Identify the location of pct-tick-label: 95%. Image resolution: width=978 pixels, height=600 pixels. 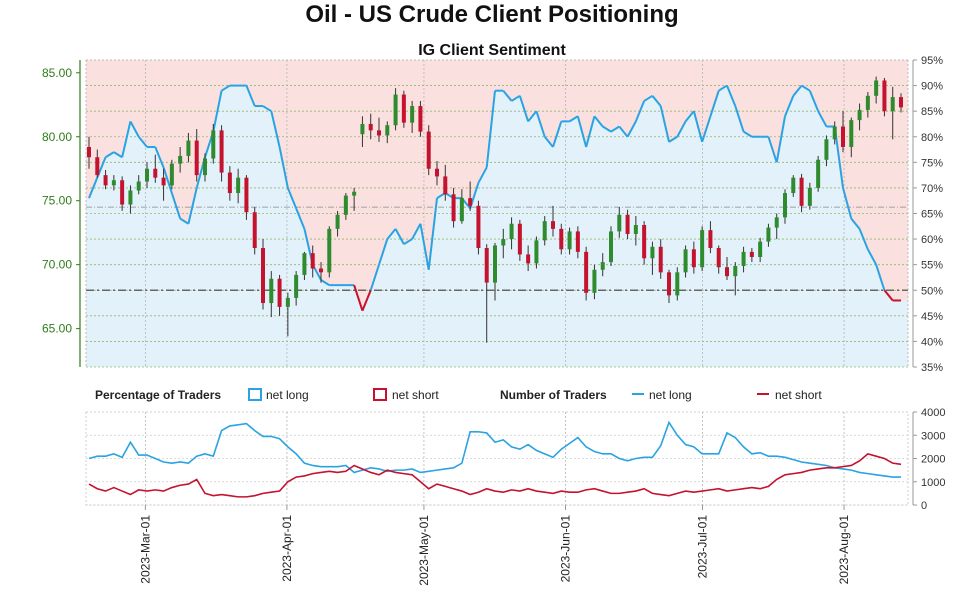
(932, 61).